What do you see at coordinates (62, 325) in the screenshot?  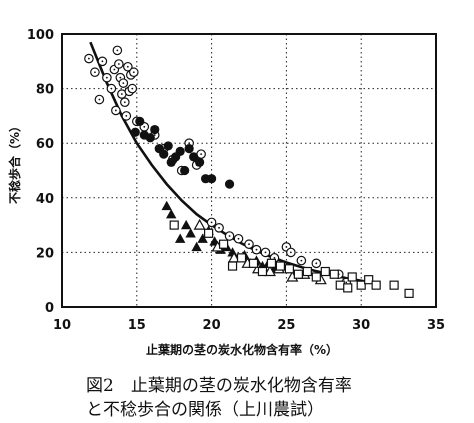 I see `x-tick-label: 10` at bounding box center [62, 325].